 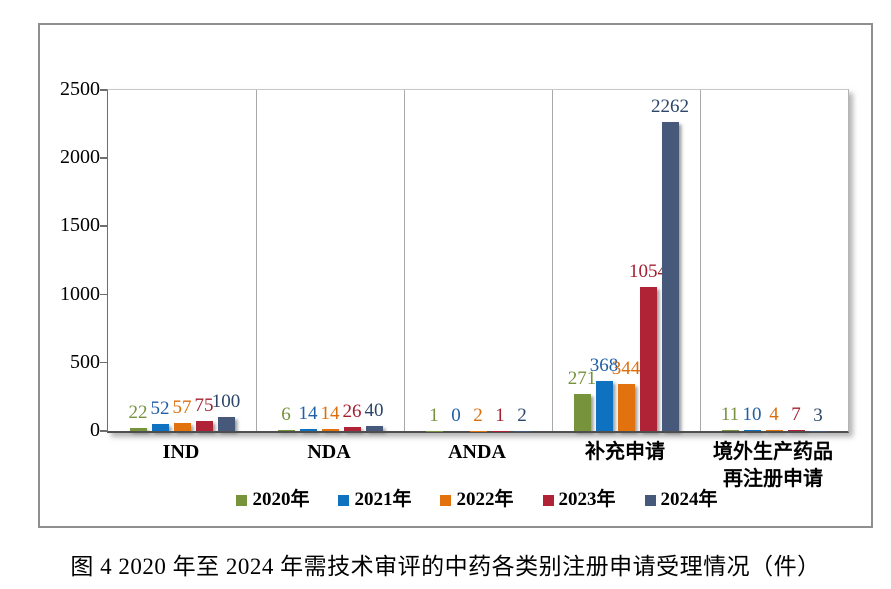 I want to click on bar-2023年-IND, so click(x=204, y=425).